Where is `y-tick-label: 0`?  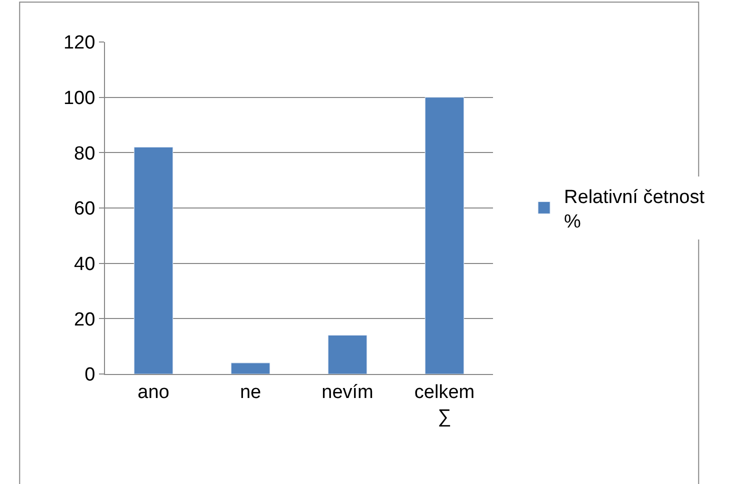
y-tick-label: 0 is located at coordinates (90, 375).